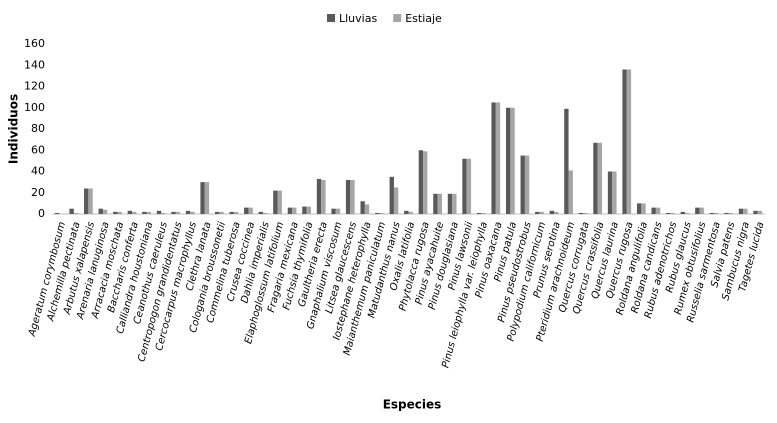 Image resolution: width=777 pixels, height=423 pixels. What do you see at coordinates (34, 86) in the screenshot?
I see `y-tick-label: 120` at bounding box center [34, 86].